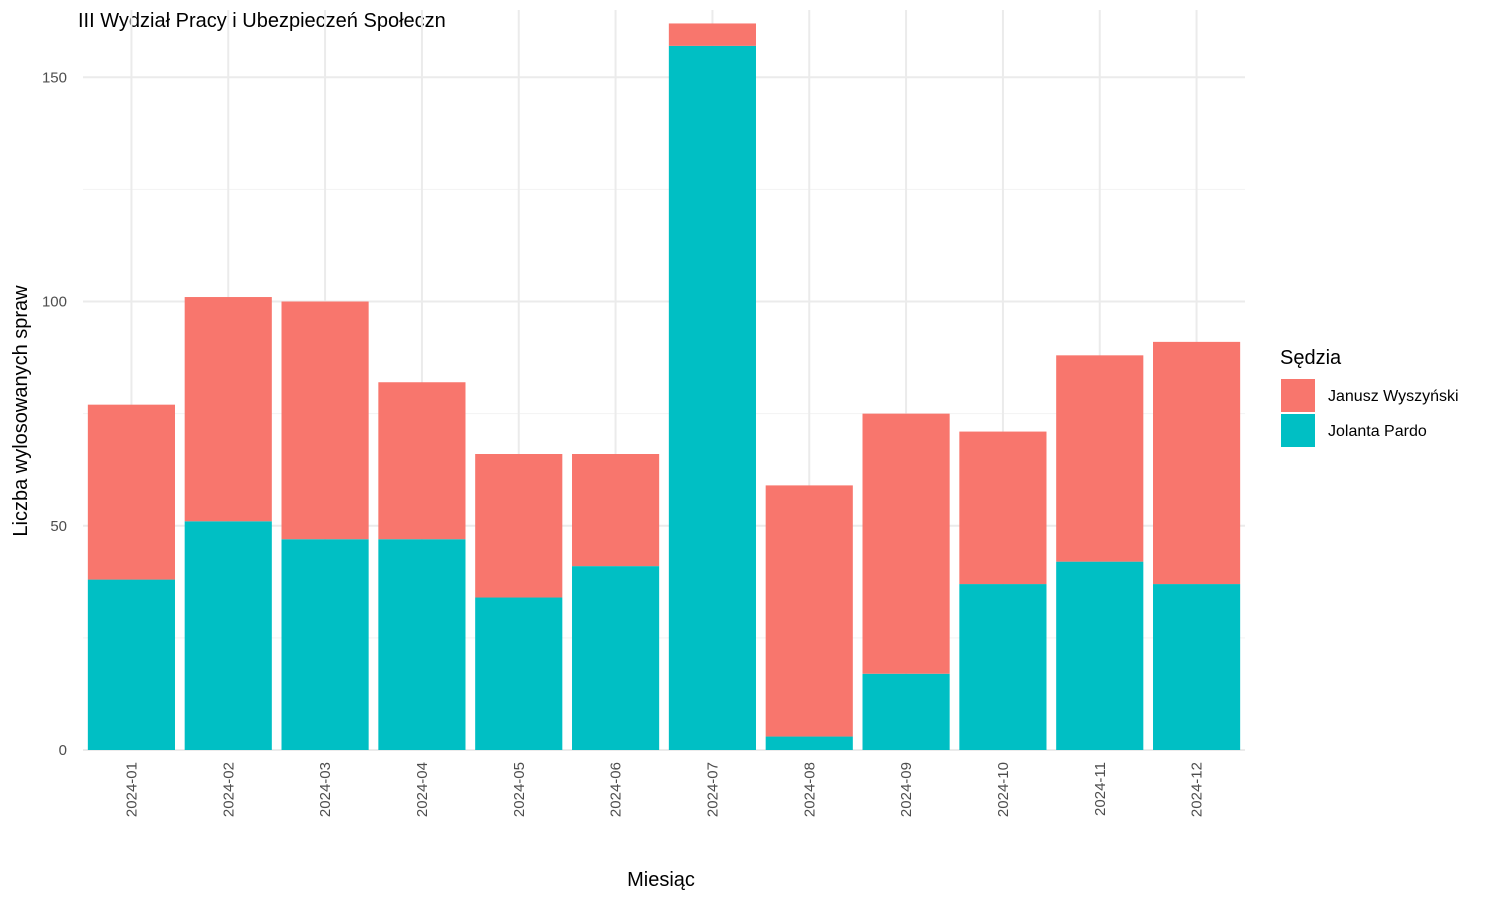 The height and width of the screenshot is (900, 1500). What do you see at coordinates (422, 789) in the screenshot?
I see `x-tick-label: 2024-04` at bounding box center [422, 789].